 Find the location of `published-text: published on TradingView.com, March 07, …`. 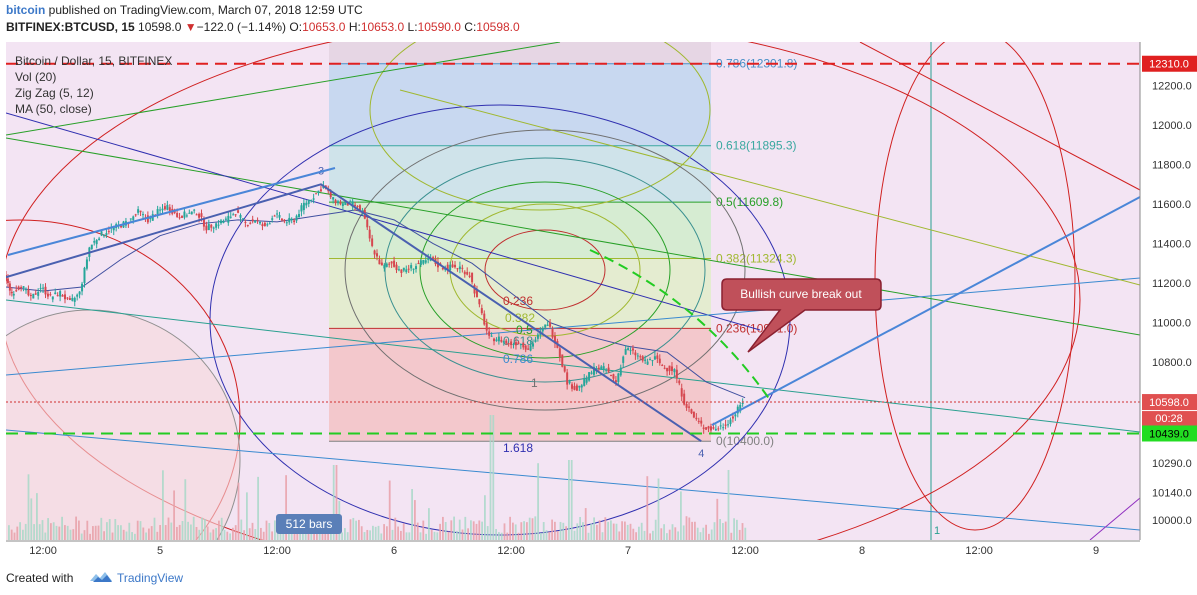

published-text: published on TradingView.com, March 07, … is located at coordinates (204, 10).